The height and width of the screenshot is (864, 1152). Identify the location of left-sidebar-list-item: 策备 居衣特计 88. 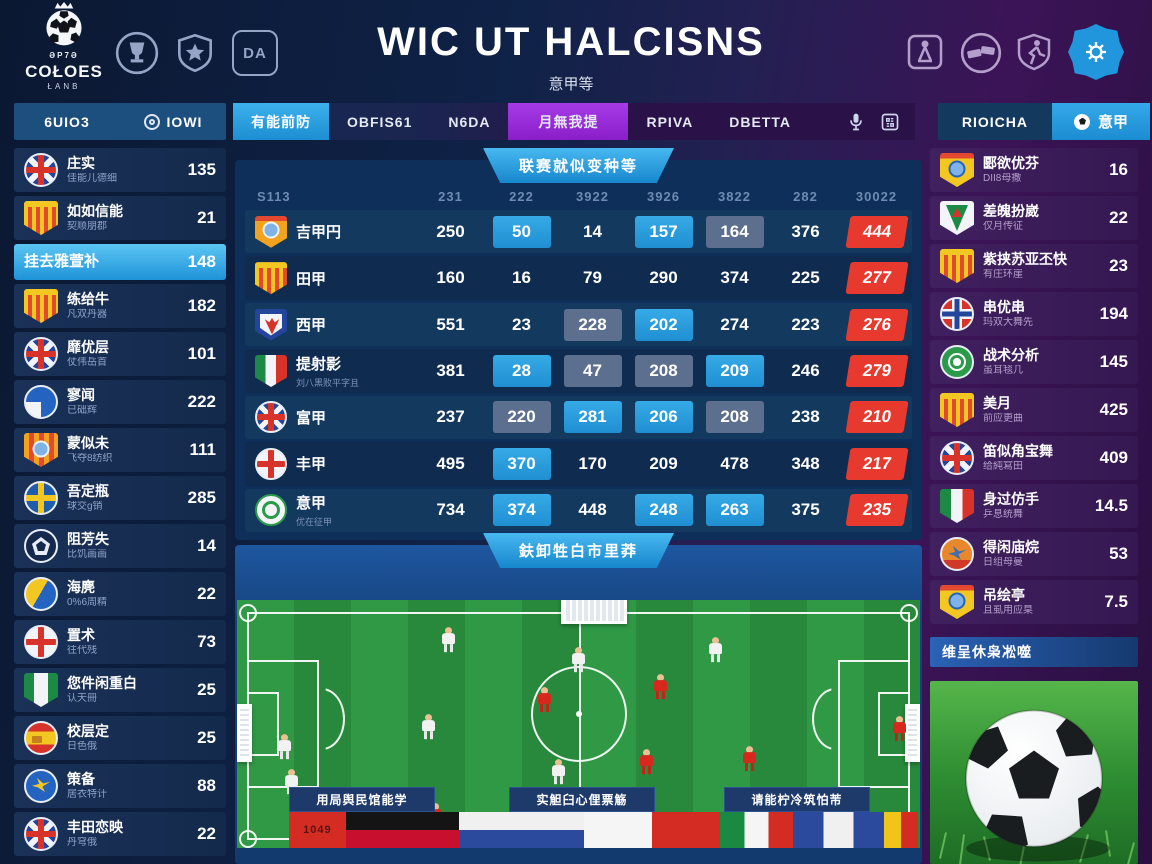
(120, 786).